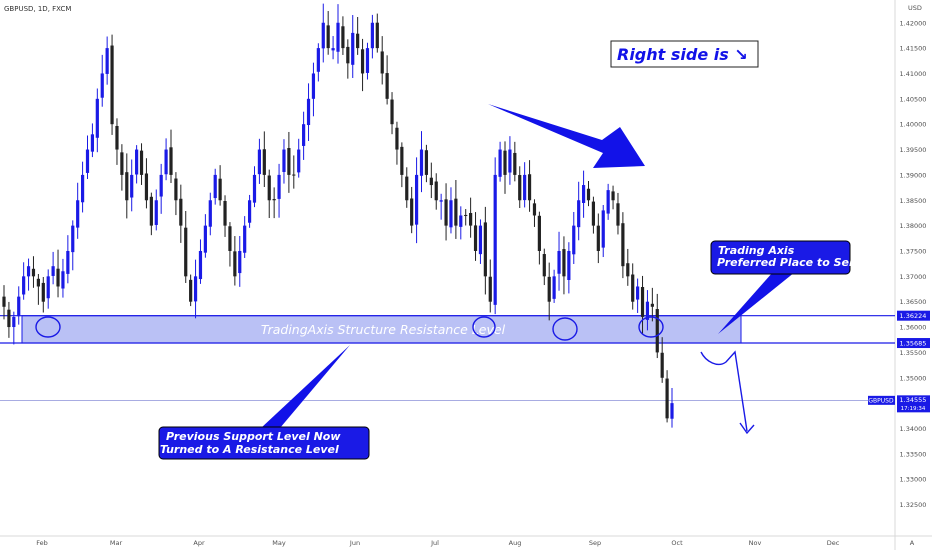  Describe the element at coordinates (913, 74) in the screenshot. I see `y-tick-label: 1.41000` at that location.